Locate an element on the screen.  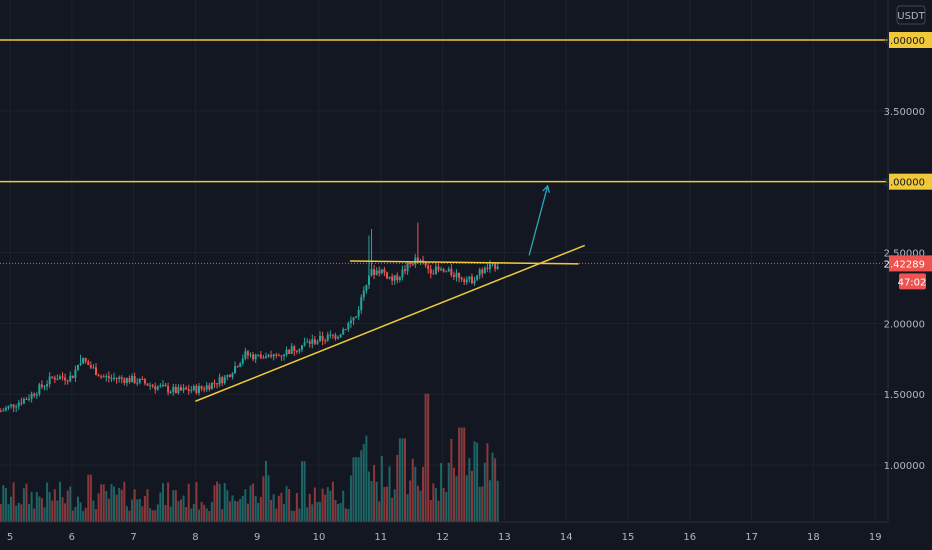
price-tick-label: 1.50000 is located at coordinates (904, 395).